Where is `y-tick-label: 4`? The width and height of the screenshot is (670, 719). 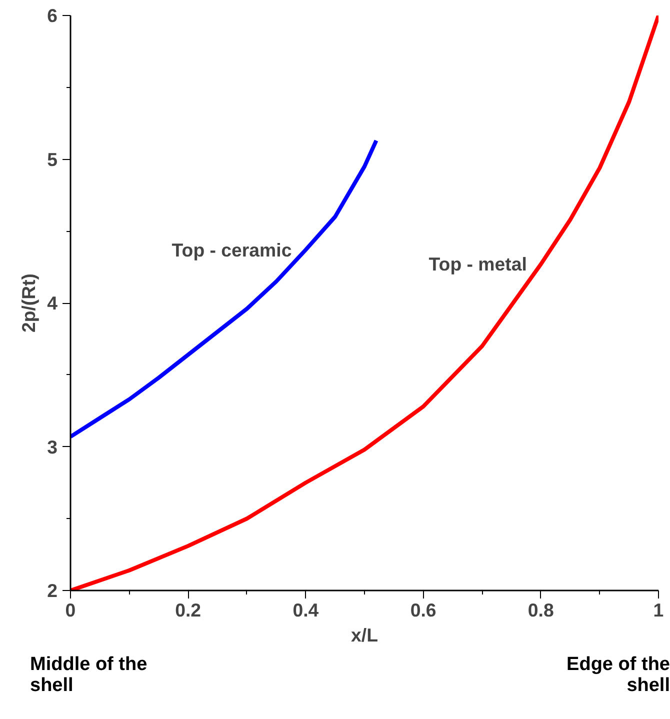 y-tick-label: 4 is located at coordinates (52, 303).